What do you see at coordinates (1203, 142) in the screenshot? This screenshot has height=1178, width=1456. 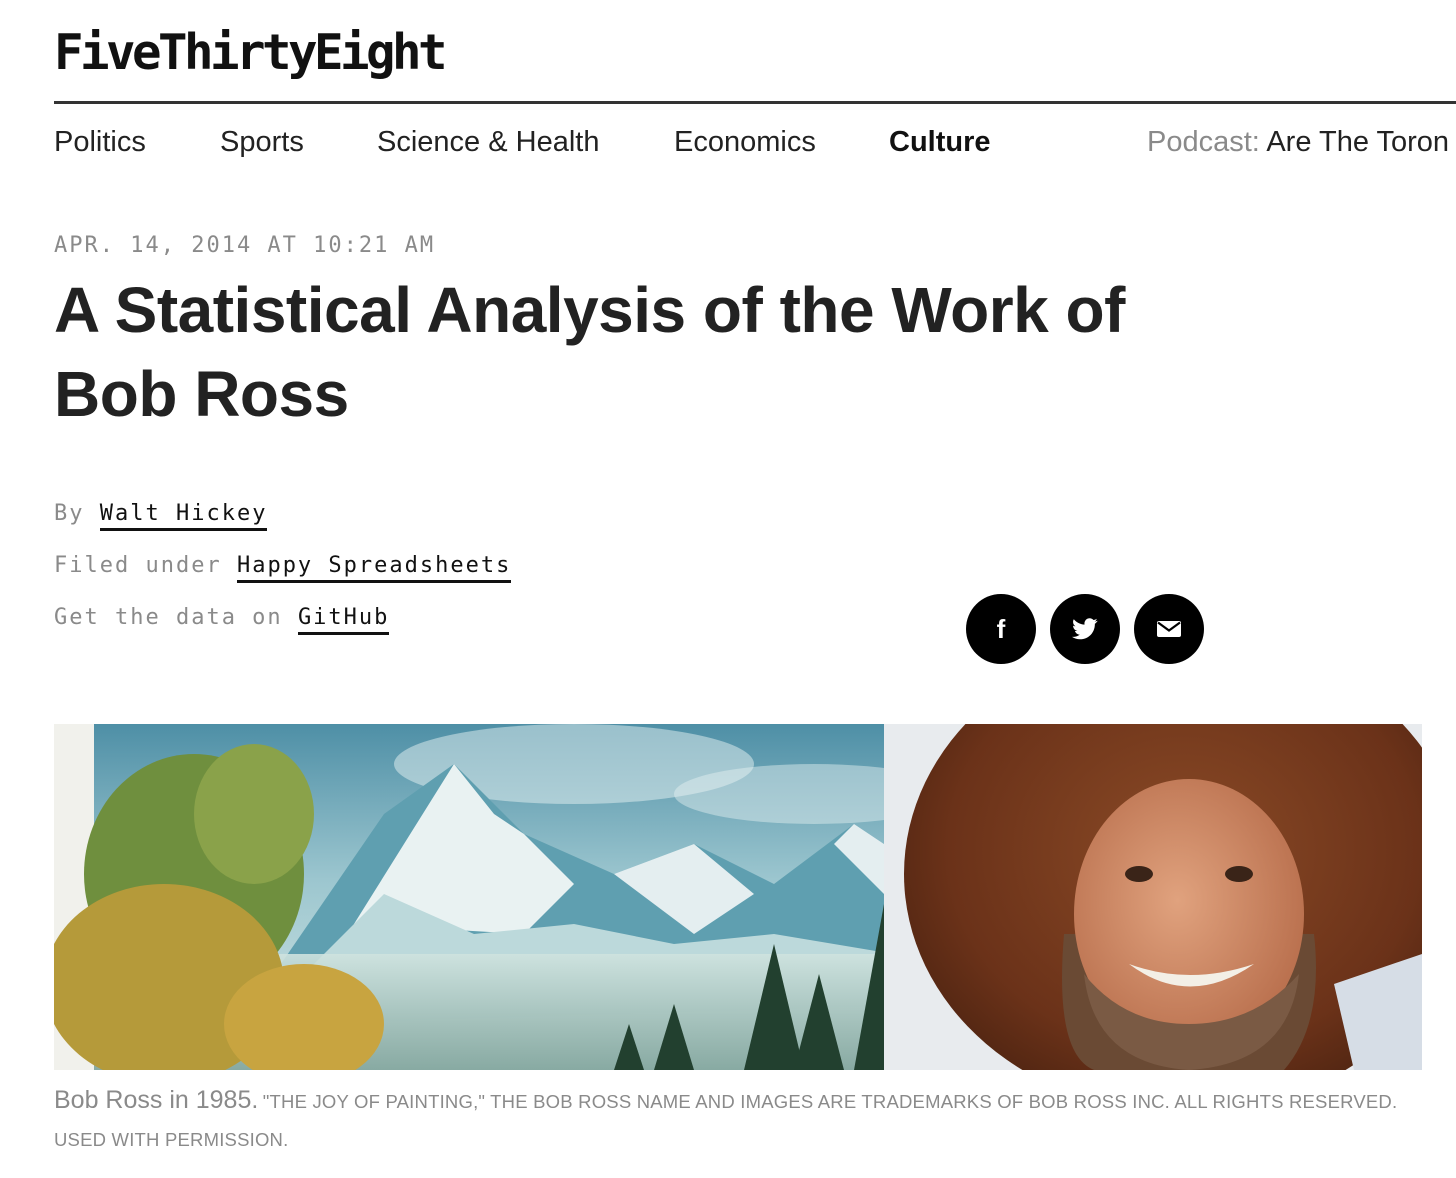 I see `podcast-label: Podcast:` at bounding box center [1203, 142].